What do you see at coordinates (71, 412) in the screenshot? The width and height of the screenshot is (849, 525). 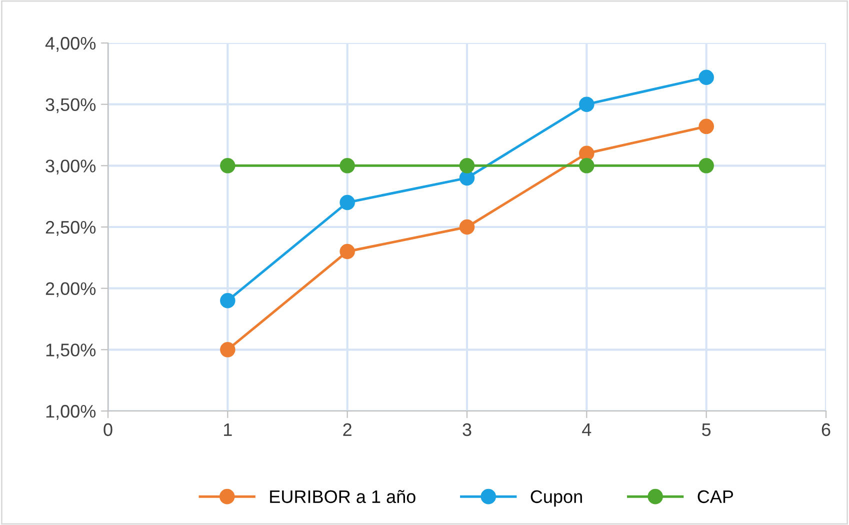 I see `y-tick-label: 1,00%` at bounding box center [71, 412].